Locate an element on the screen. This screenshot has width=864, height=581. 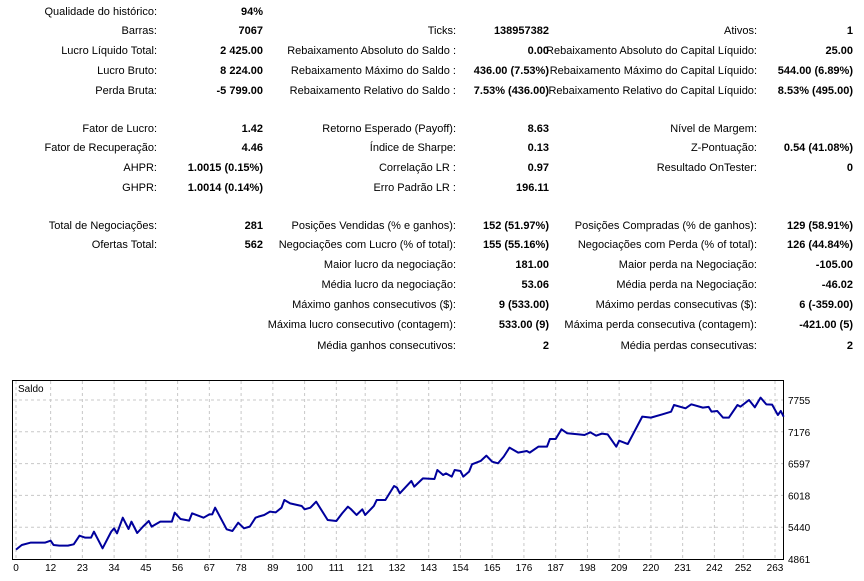
x-tick-label: 252 is located at coordinates (743, 568).